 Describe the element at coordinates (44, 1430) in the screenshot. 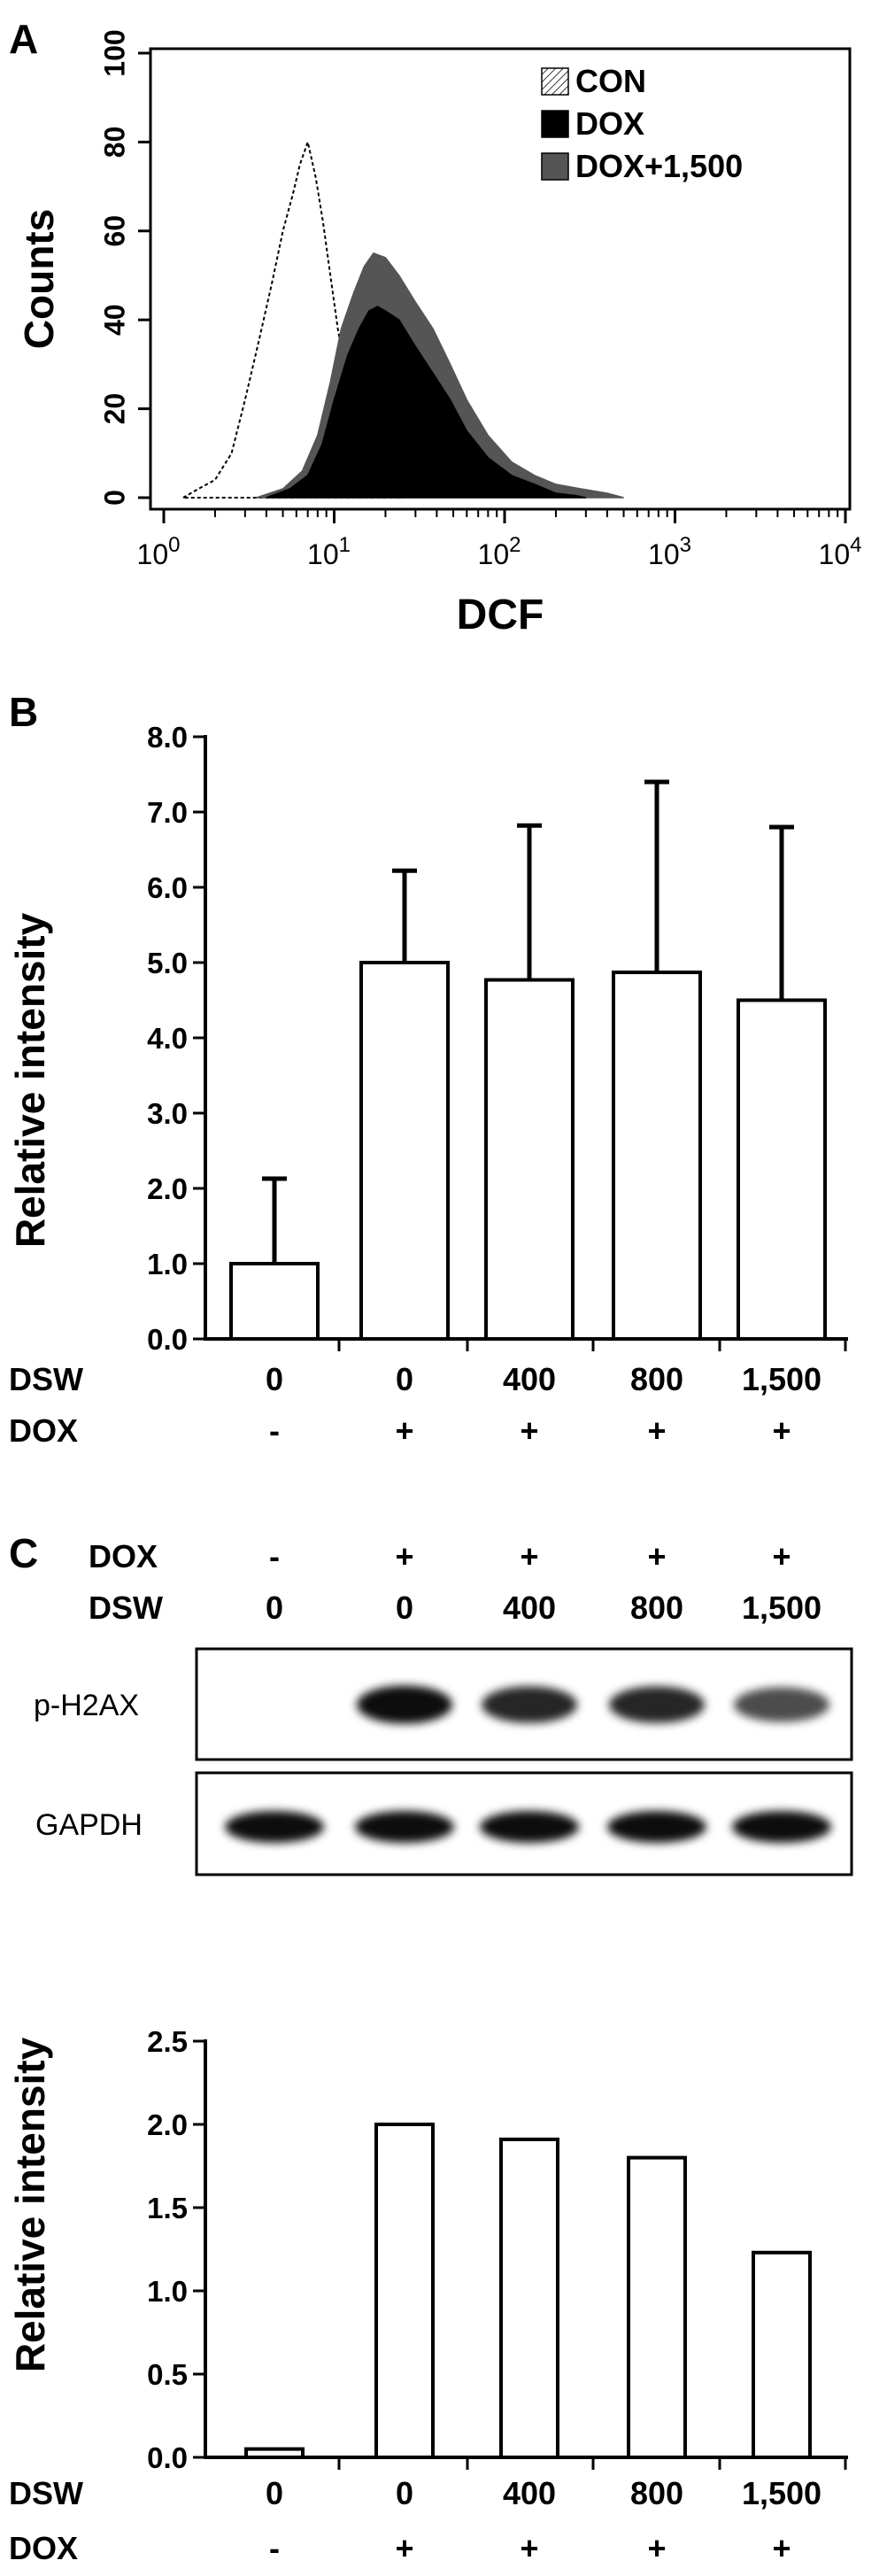

I see `panel-b-row-label-dox: DOX` at that location.